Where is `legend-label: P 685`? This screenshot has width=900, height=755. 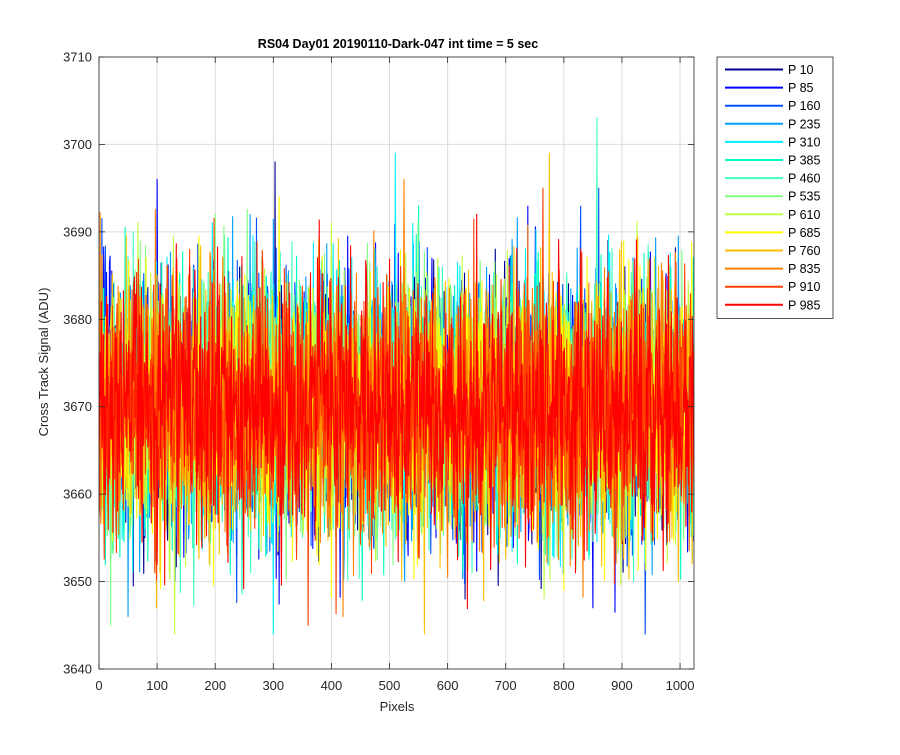
legend-label: P 685 is located at coordinates (804, 233).